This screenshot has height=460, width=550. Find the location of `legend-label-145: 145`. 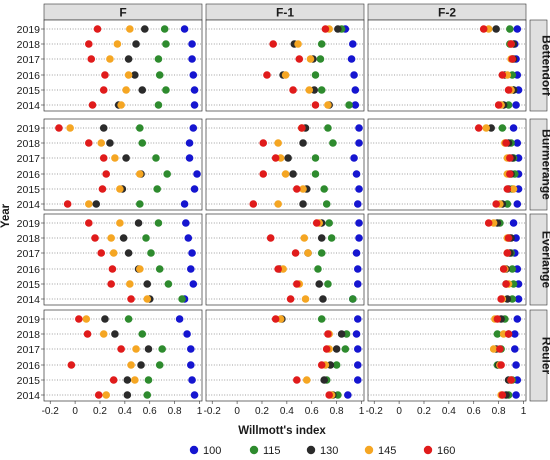

legend-label-145: 145 is located at coordinates (387, 451).